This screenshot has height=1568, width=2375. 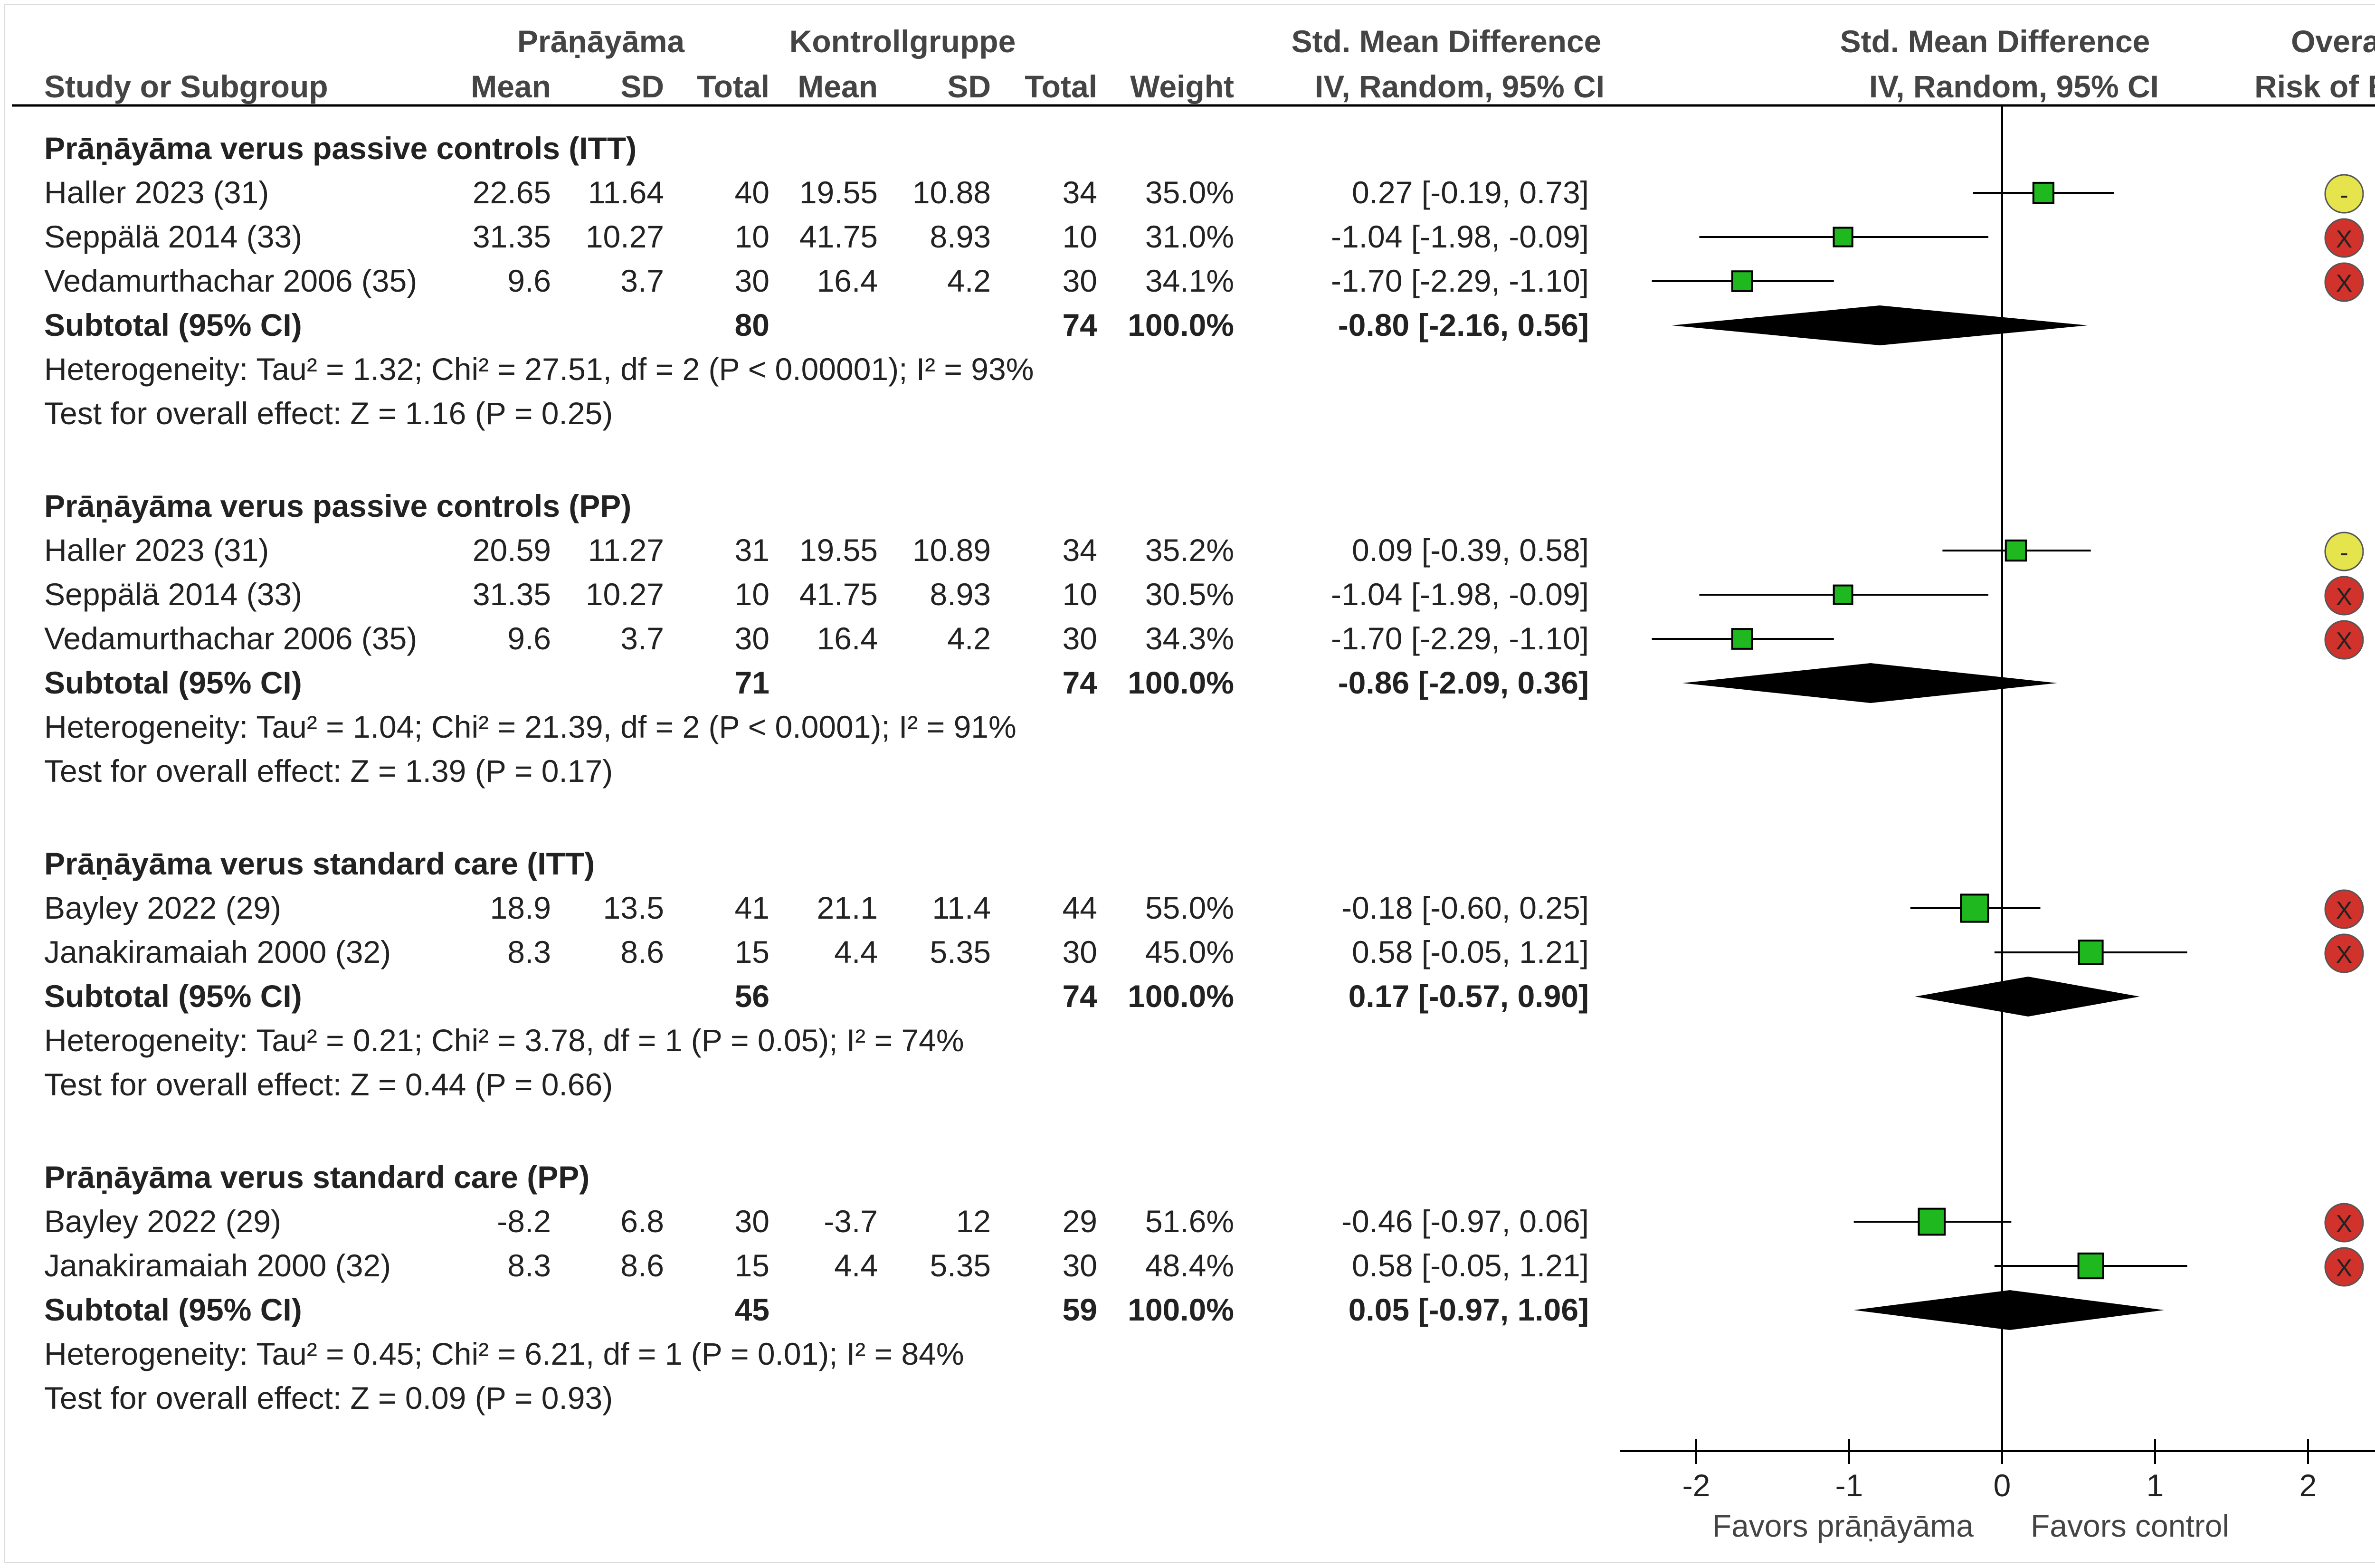 What do you see at coordinates (1189, 1265) in the screenshot?
I see `study-weight: 48.4%` at bounding box center [1189, 1265].